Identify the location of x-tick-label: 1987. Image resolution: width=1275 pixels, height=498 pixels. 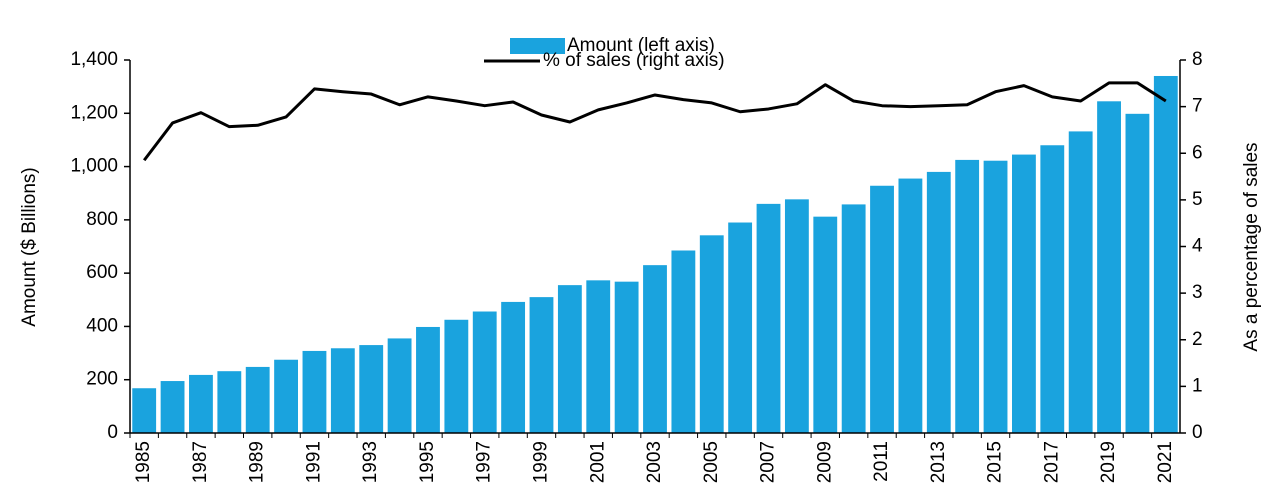
(200, 462).